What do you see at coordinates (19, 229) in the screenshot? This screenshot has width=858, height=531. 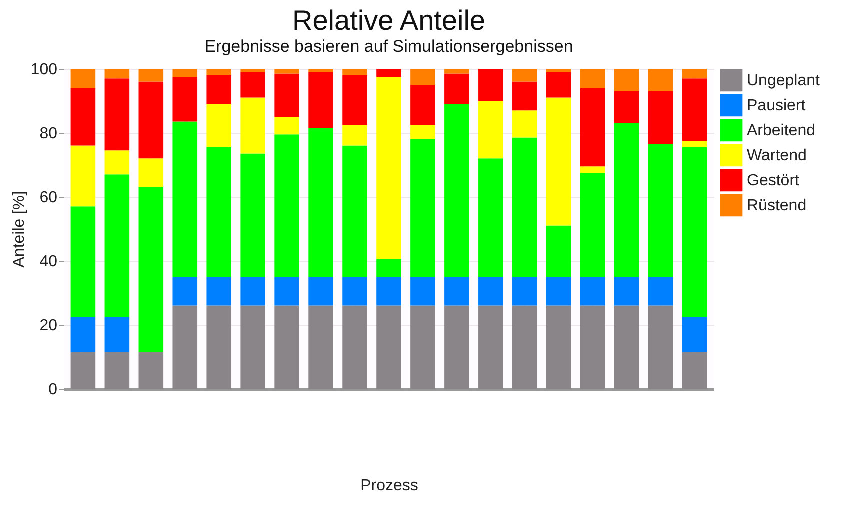 I see `y-axis-title: Anteile [%]` at bounding box center [19, 229].